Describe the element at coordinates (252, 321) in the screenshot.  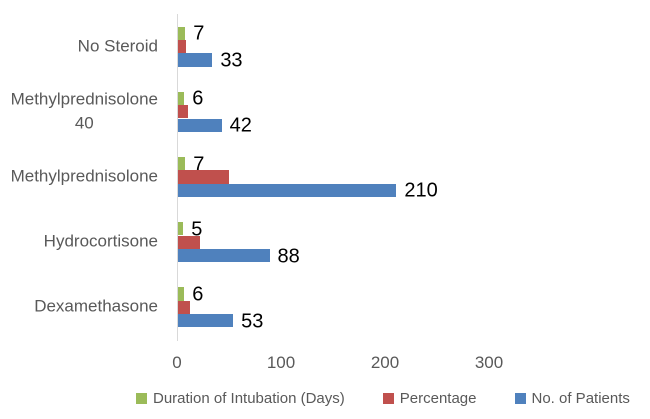
I see `no-of-patients-data-label: 53` at that location.